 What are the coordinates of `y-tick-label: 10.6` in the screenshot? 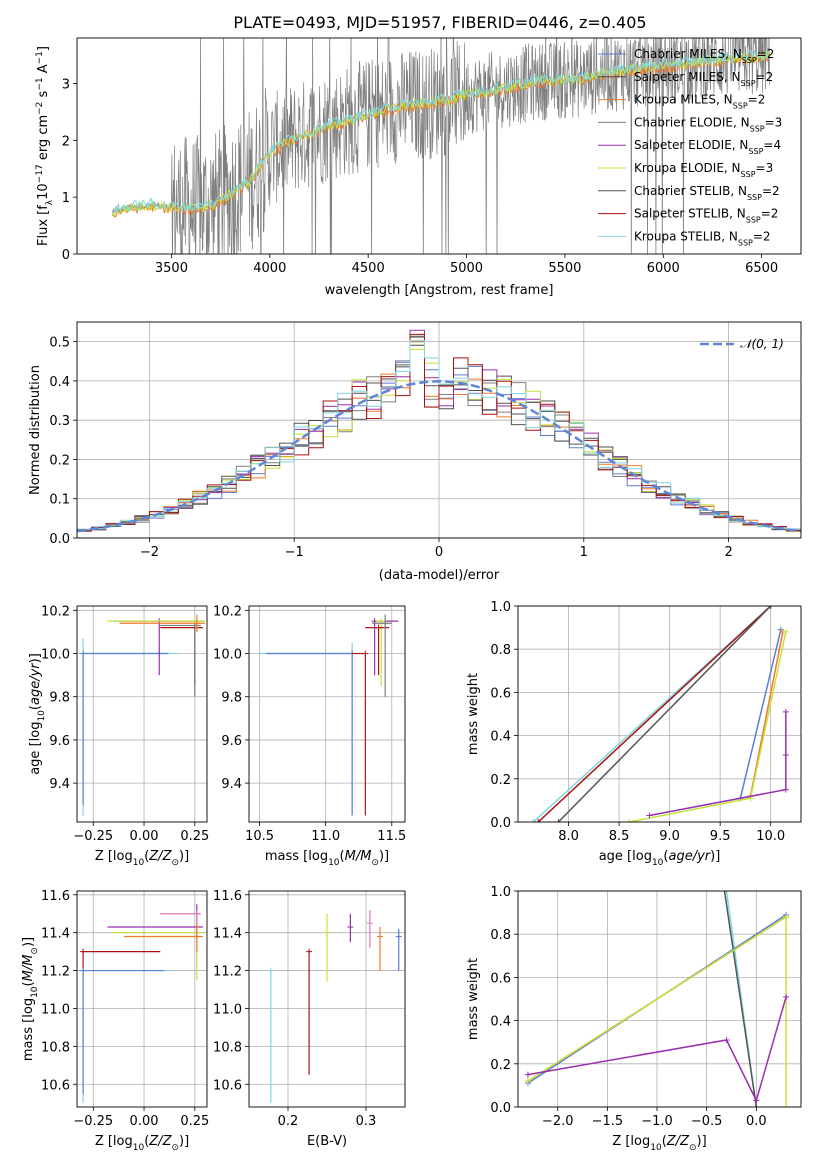 It's located at (227, 1085).